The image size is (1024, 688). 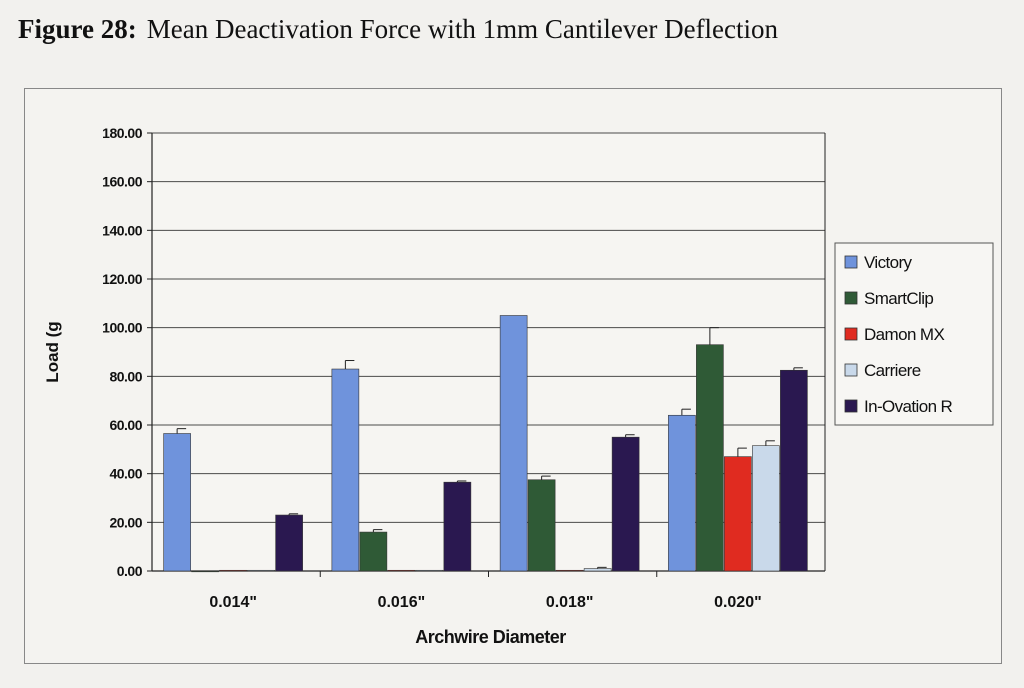 I want to click on y-tick-label: 120.00, so click(x=122, y=279).